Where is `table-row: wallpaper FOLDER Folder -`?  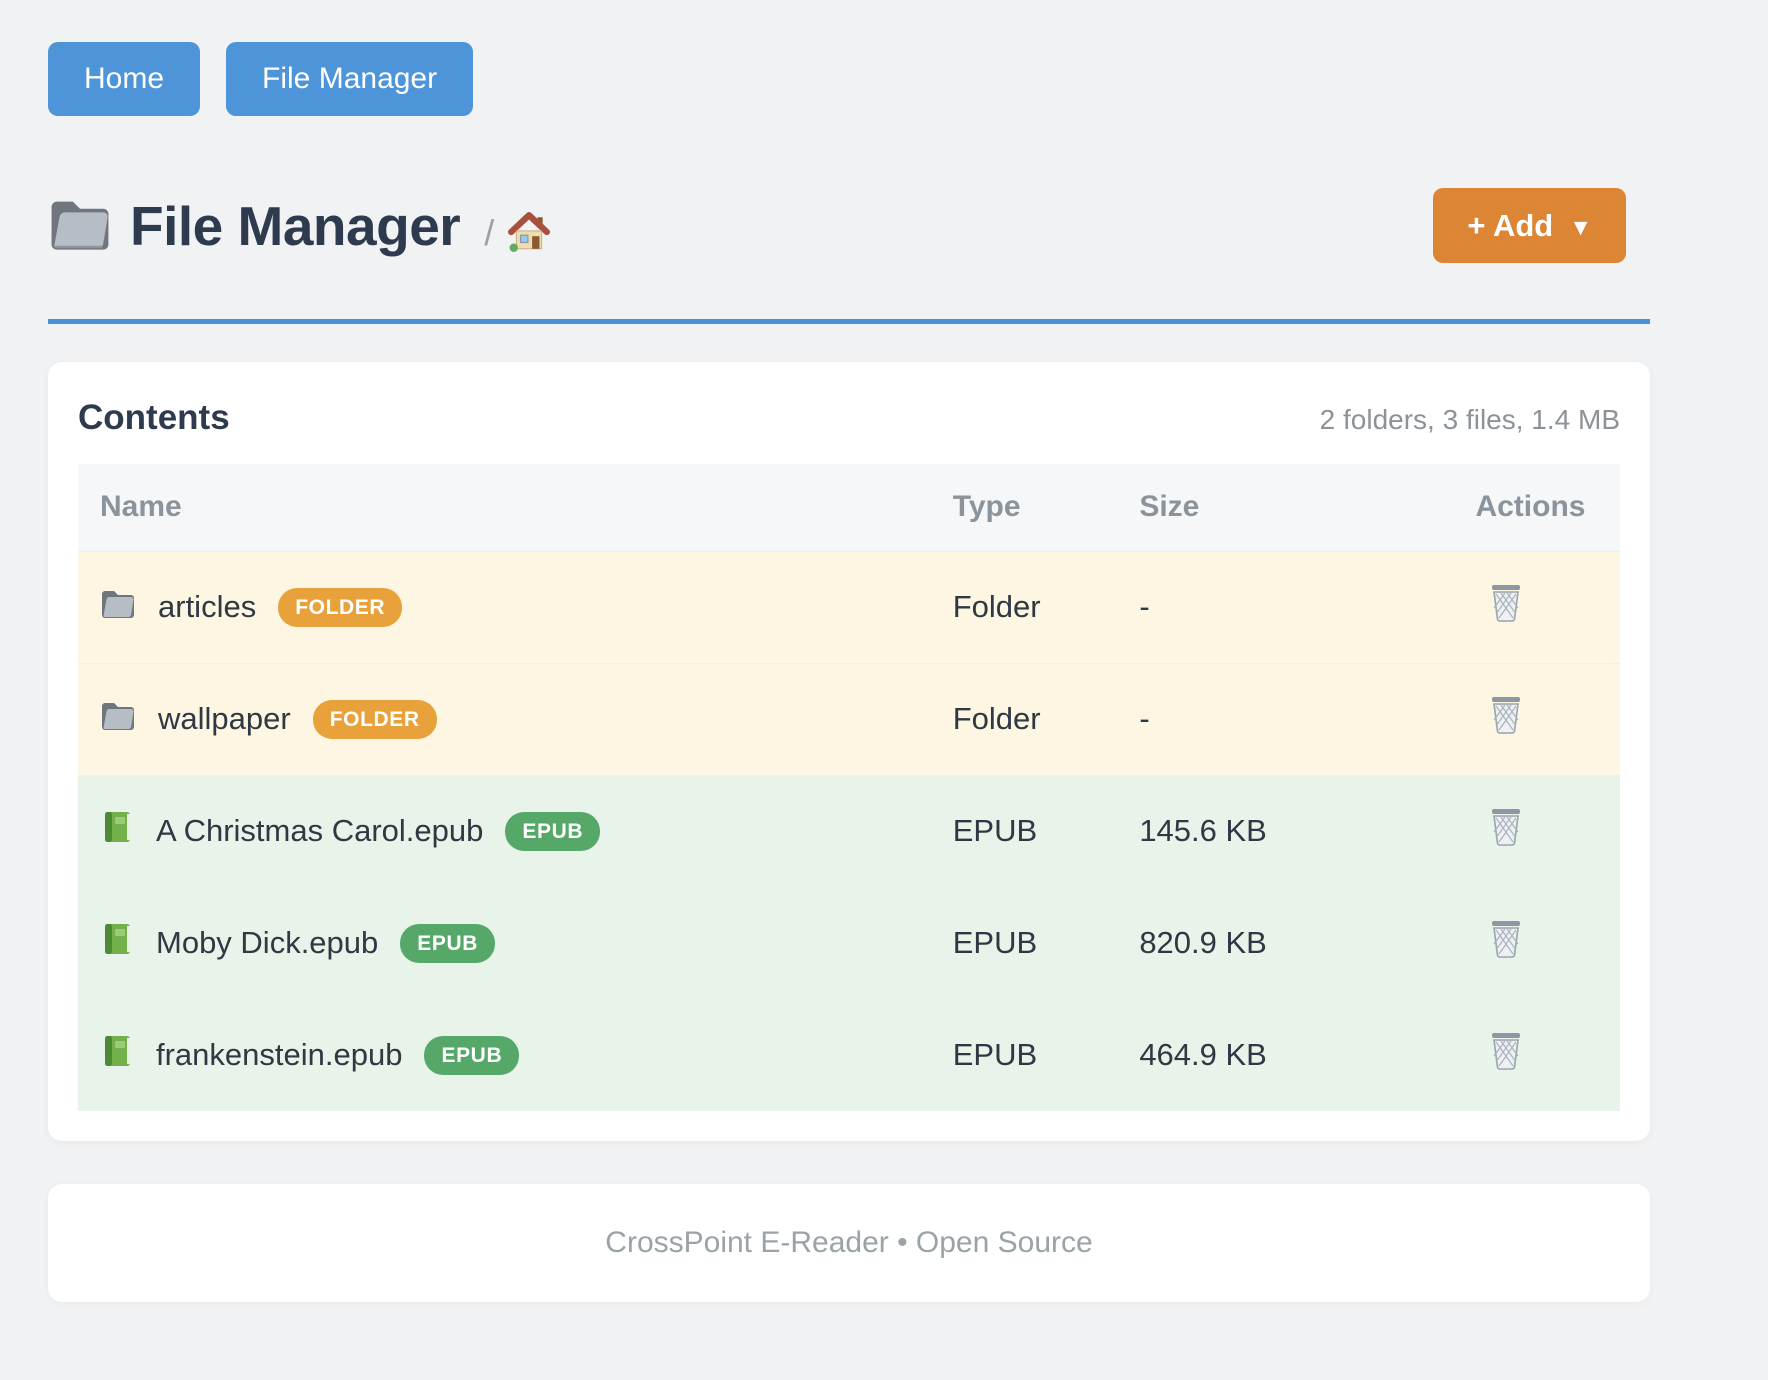 table-row: wallpaper FOLDER Folder - is located at coordinates (849, 719).